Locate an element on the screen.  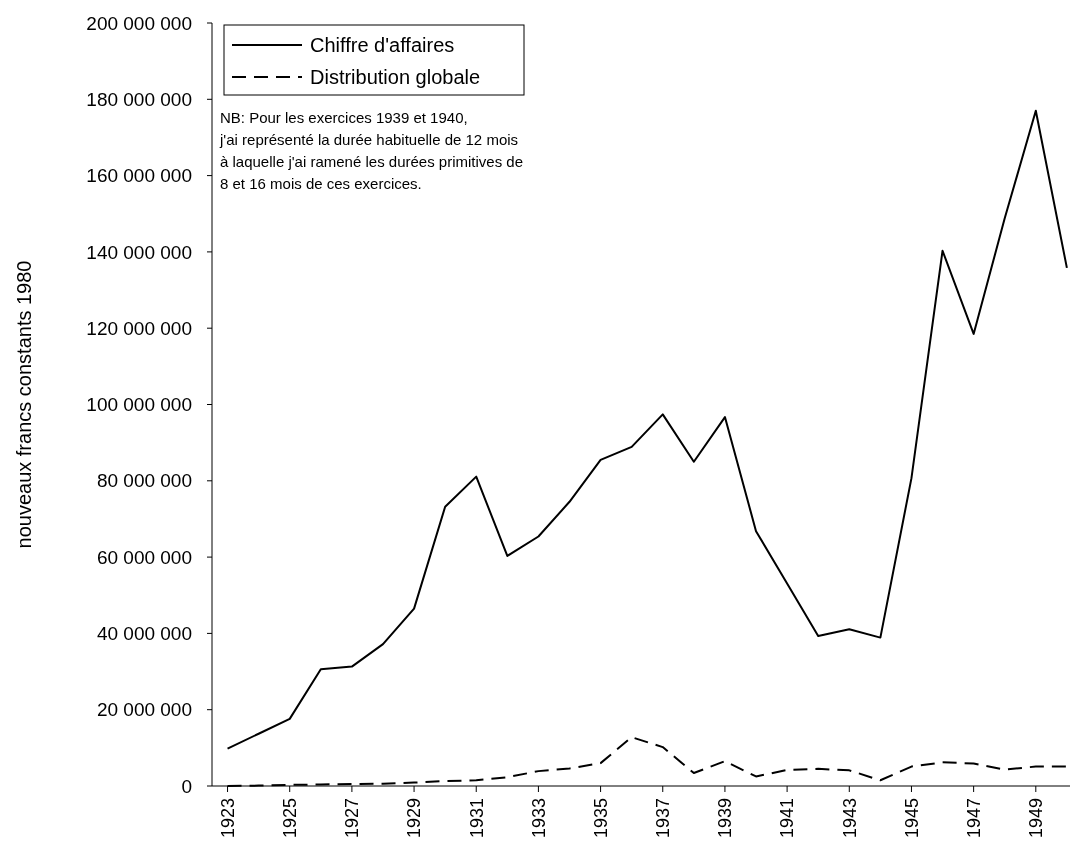
y-tick-label: 0 is located at coordinates (186, 786).